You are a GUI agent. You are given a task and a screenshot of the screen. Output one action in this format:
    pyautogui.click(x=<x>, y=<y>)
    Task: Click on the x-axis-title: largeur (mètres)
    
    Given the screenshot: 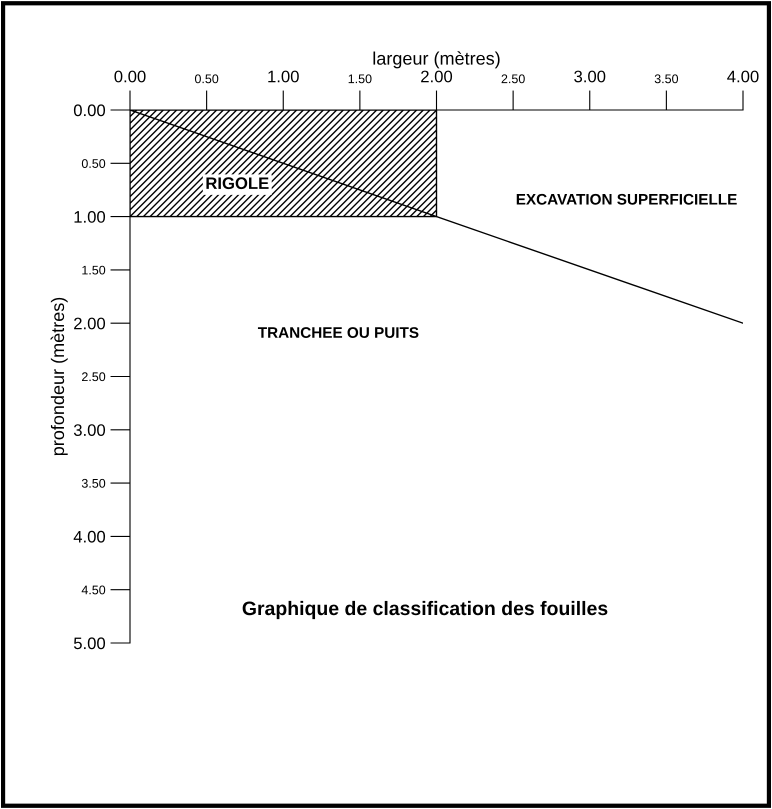 What is the action you would take?
    pyautogui.click(x=437, y=59)
    